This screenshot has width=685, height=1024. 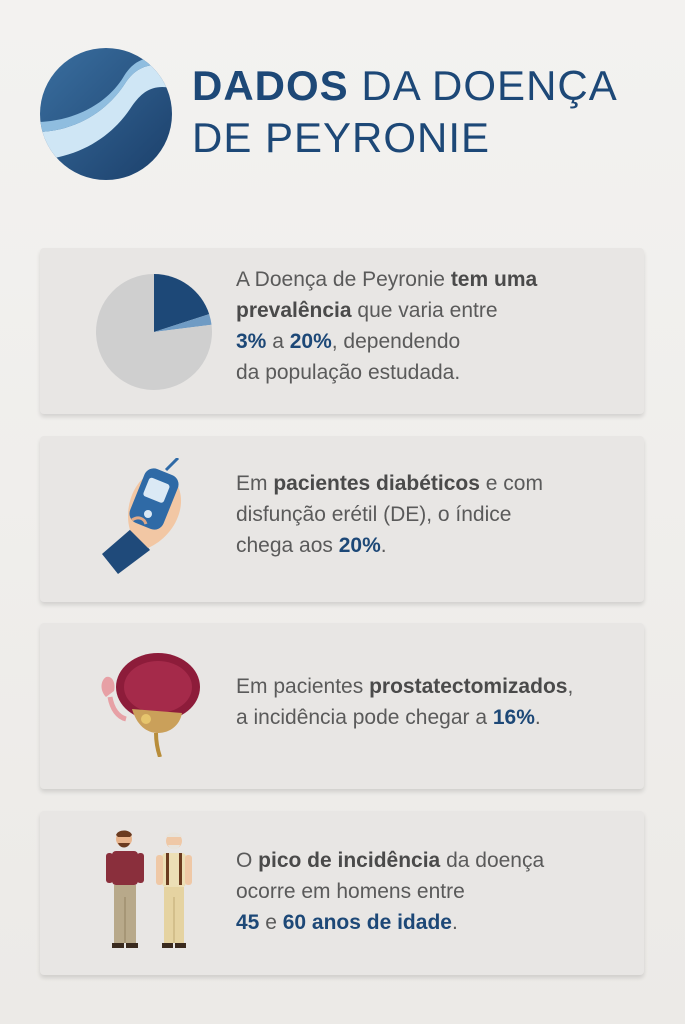 I want to click on logo-icon, so click(x=106, y=114).